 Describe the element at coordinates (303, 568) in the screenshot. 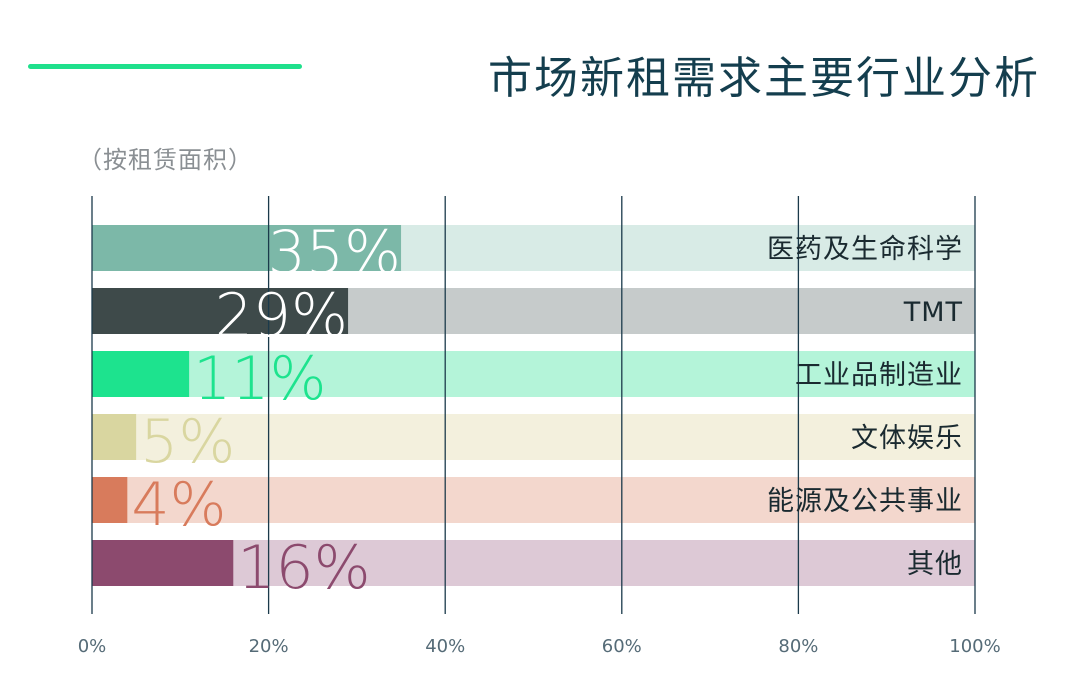

I see `data-label: 16%` at that location.